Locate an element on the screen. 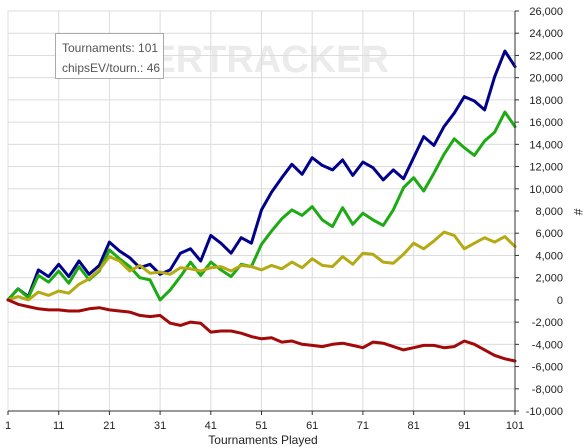 The height and width of the screenshot is (448, 583). y-tick-label: 18,000 is located at coordinates (546, 101).